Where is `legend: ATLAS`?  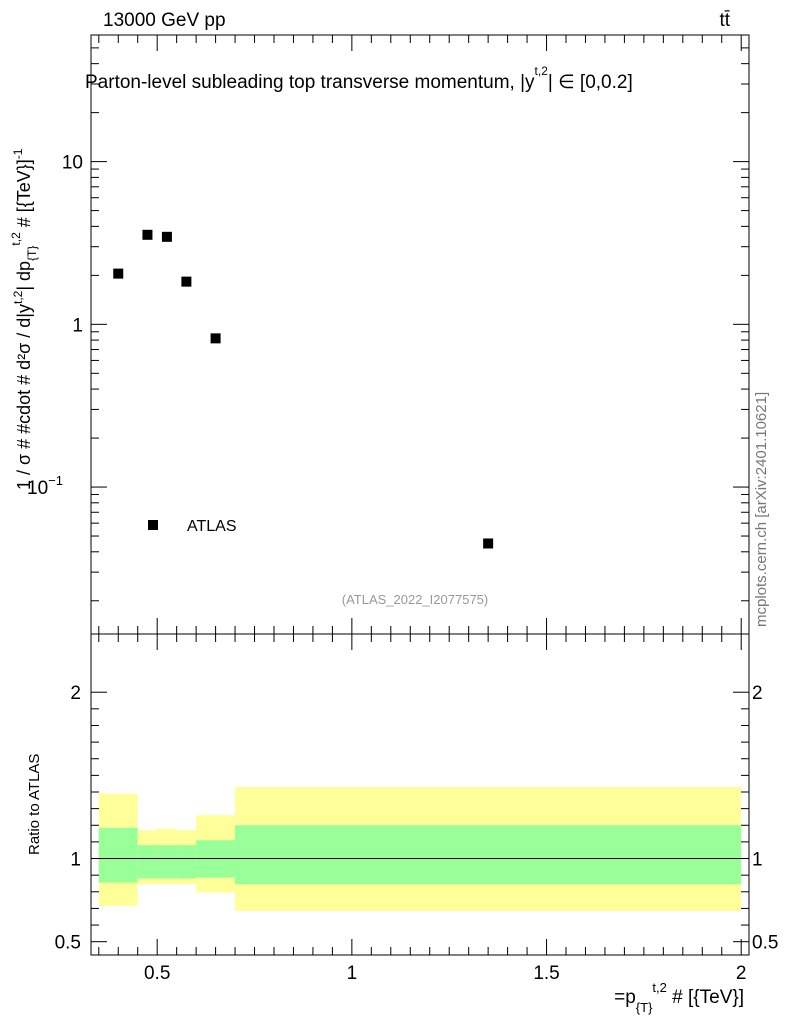 legend: ATLAS is located at coordinates (192, 526).